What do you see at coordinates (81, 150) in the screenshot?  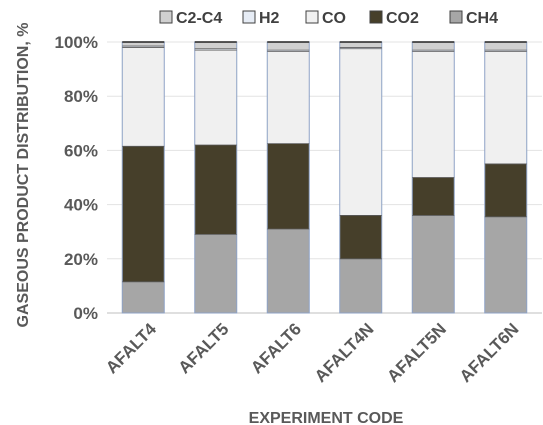 I see `y-tick-label: 60%` at bounding box center [81, 150].